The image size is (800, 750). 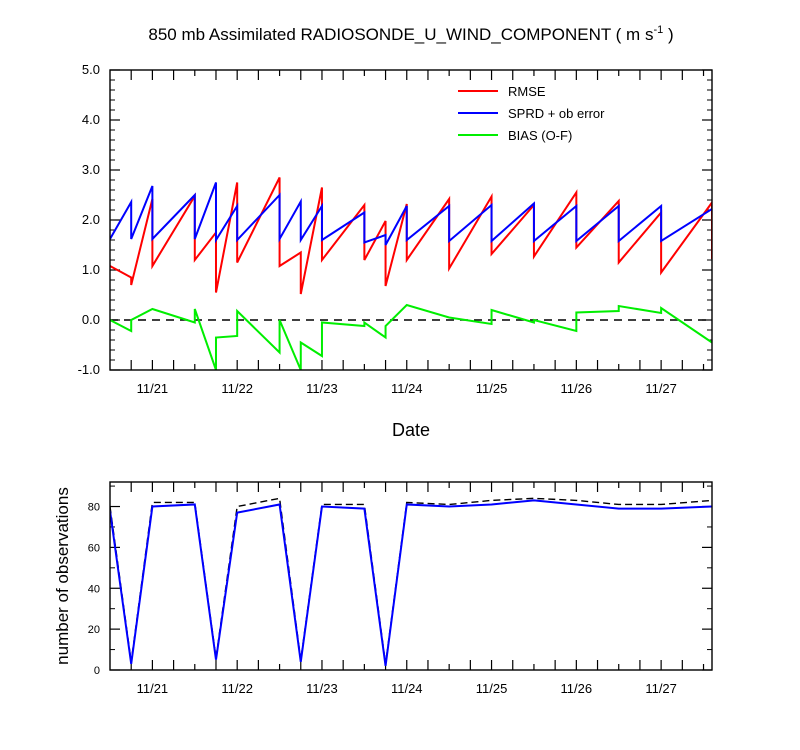 What do you see at coordinates (492, 388) in the screenshot?
I see `top-x-tick-label: 11/25` at bounding box center [492, 388].